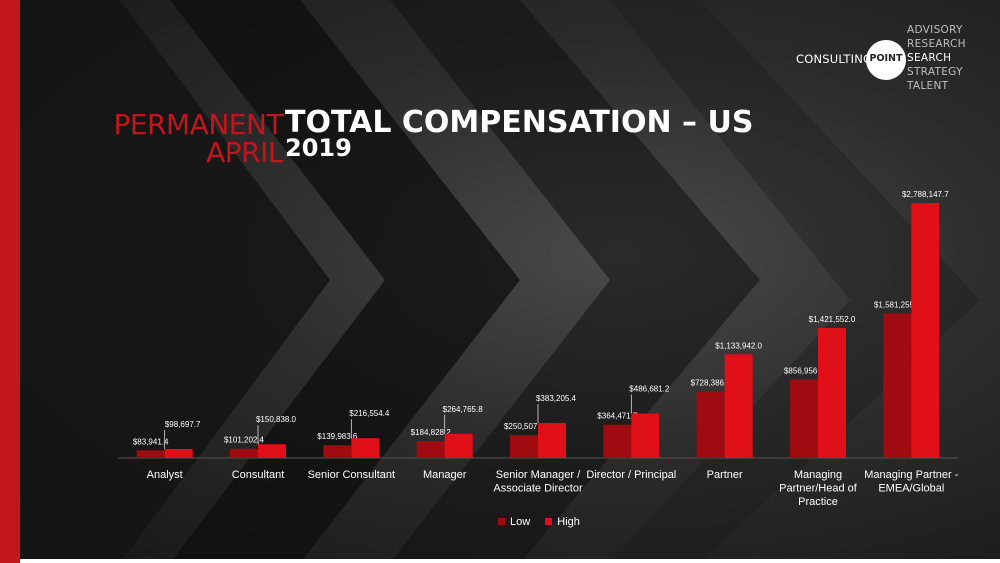 The height and width of the screenshot is (563, 1000). I want to click on logo-point-circle: POINT, so click(886, 60).